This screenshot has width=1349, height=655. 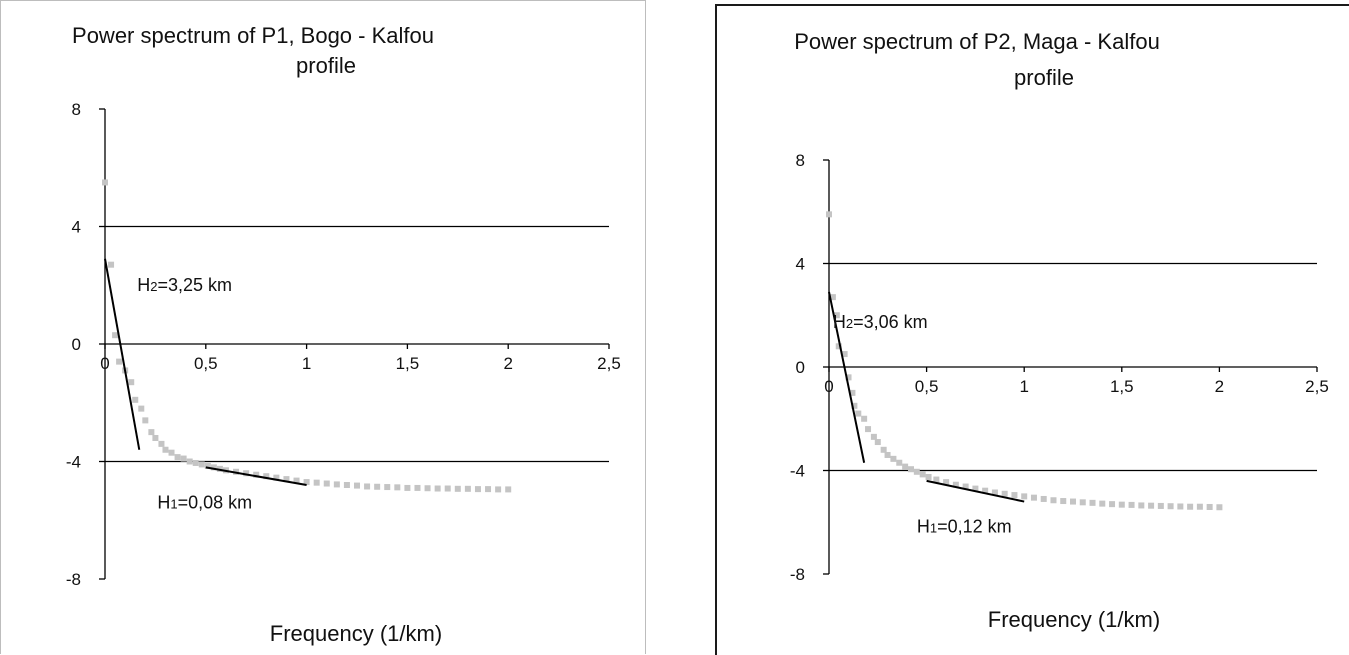 I want to click on x-tick-label: 1,5, so click(x=1122, y=386).